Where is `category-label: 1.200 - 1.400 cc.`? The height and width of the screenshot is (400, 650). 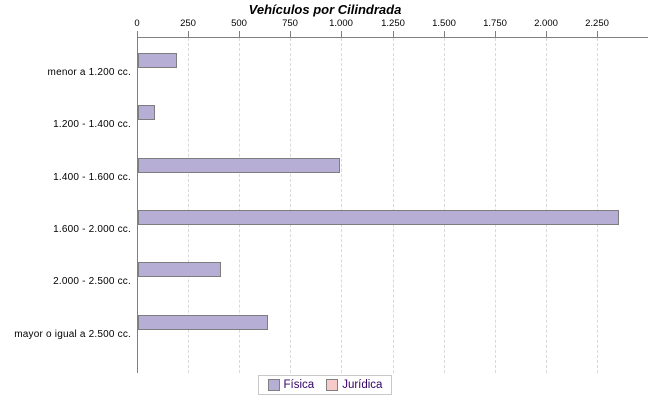
category-label: 1.200 - 1.400 cc. is located at coordinates (92, 124).